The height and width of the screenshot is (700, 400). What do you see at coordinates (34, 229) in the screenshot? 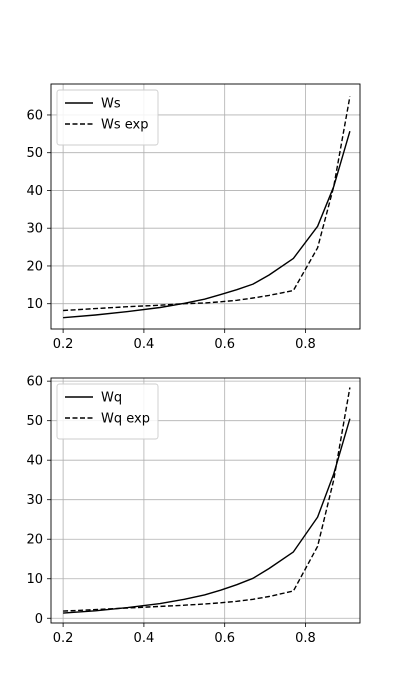
I see `top-y-tick-label-2: 30` at bounding box center [34, 229].